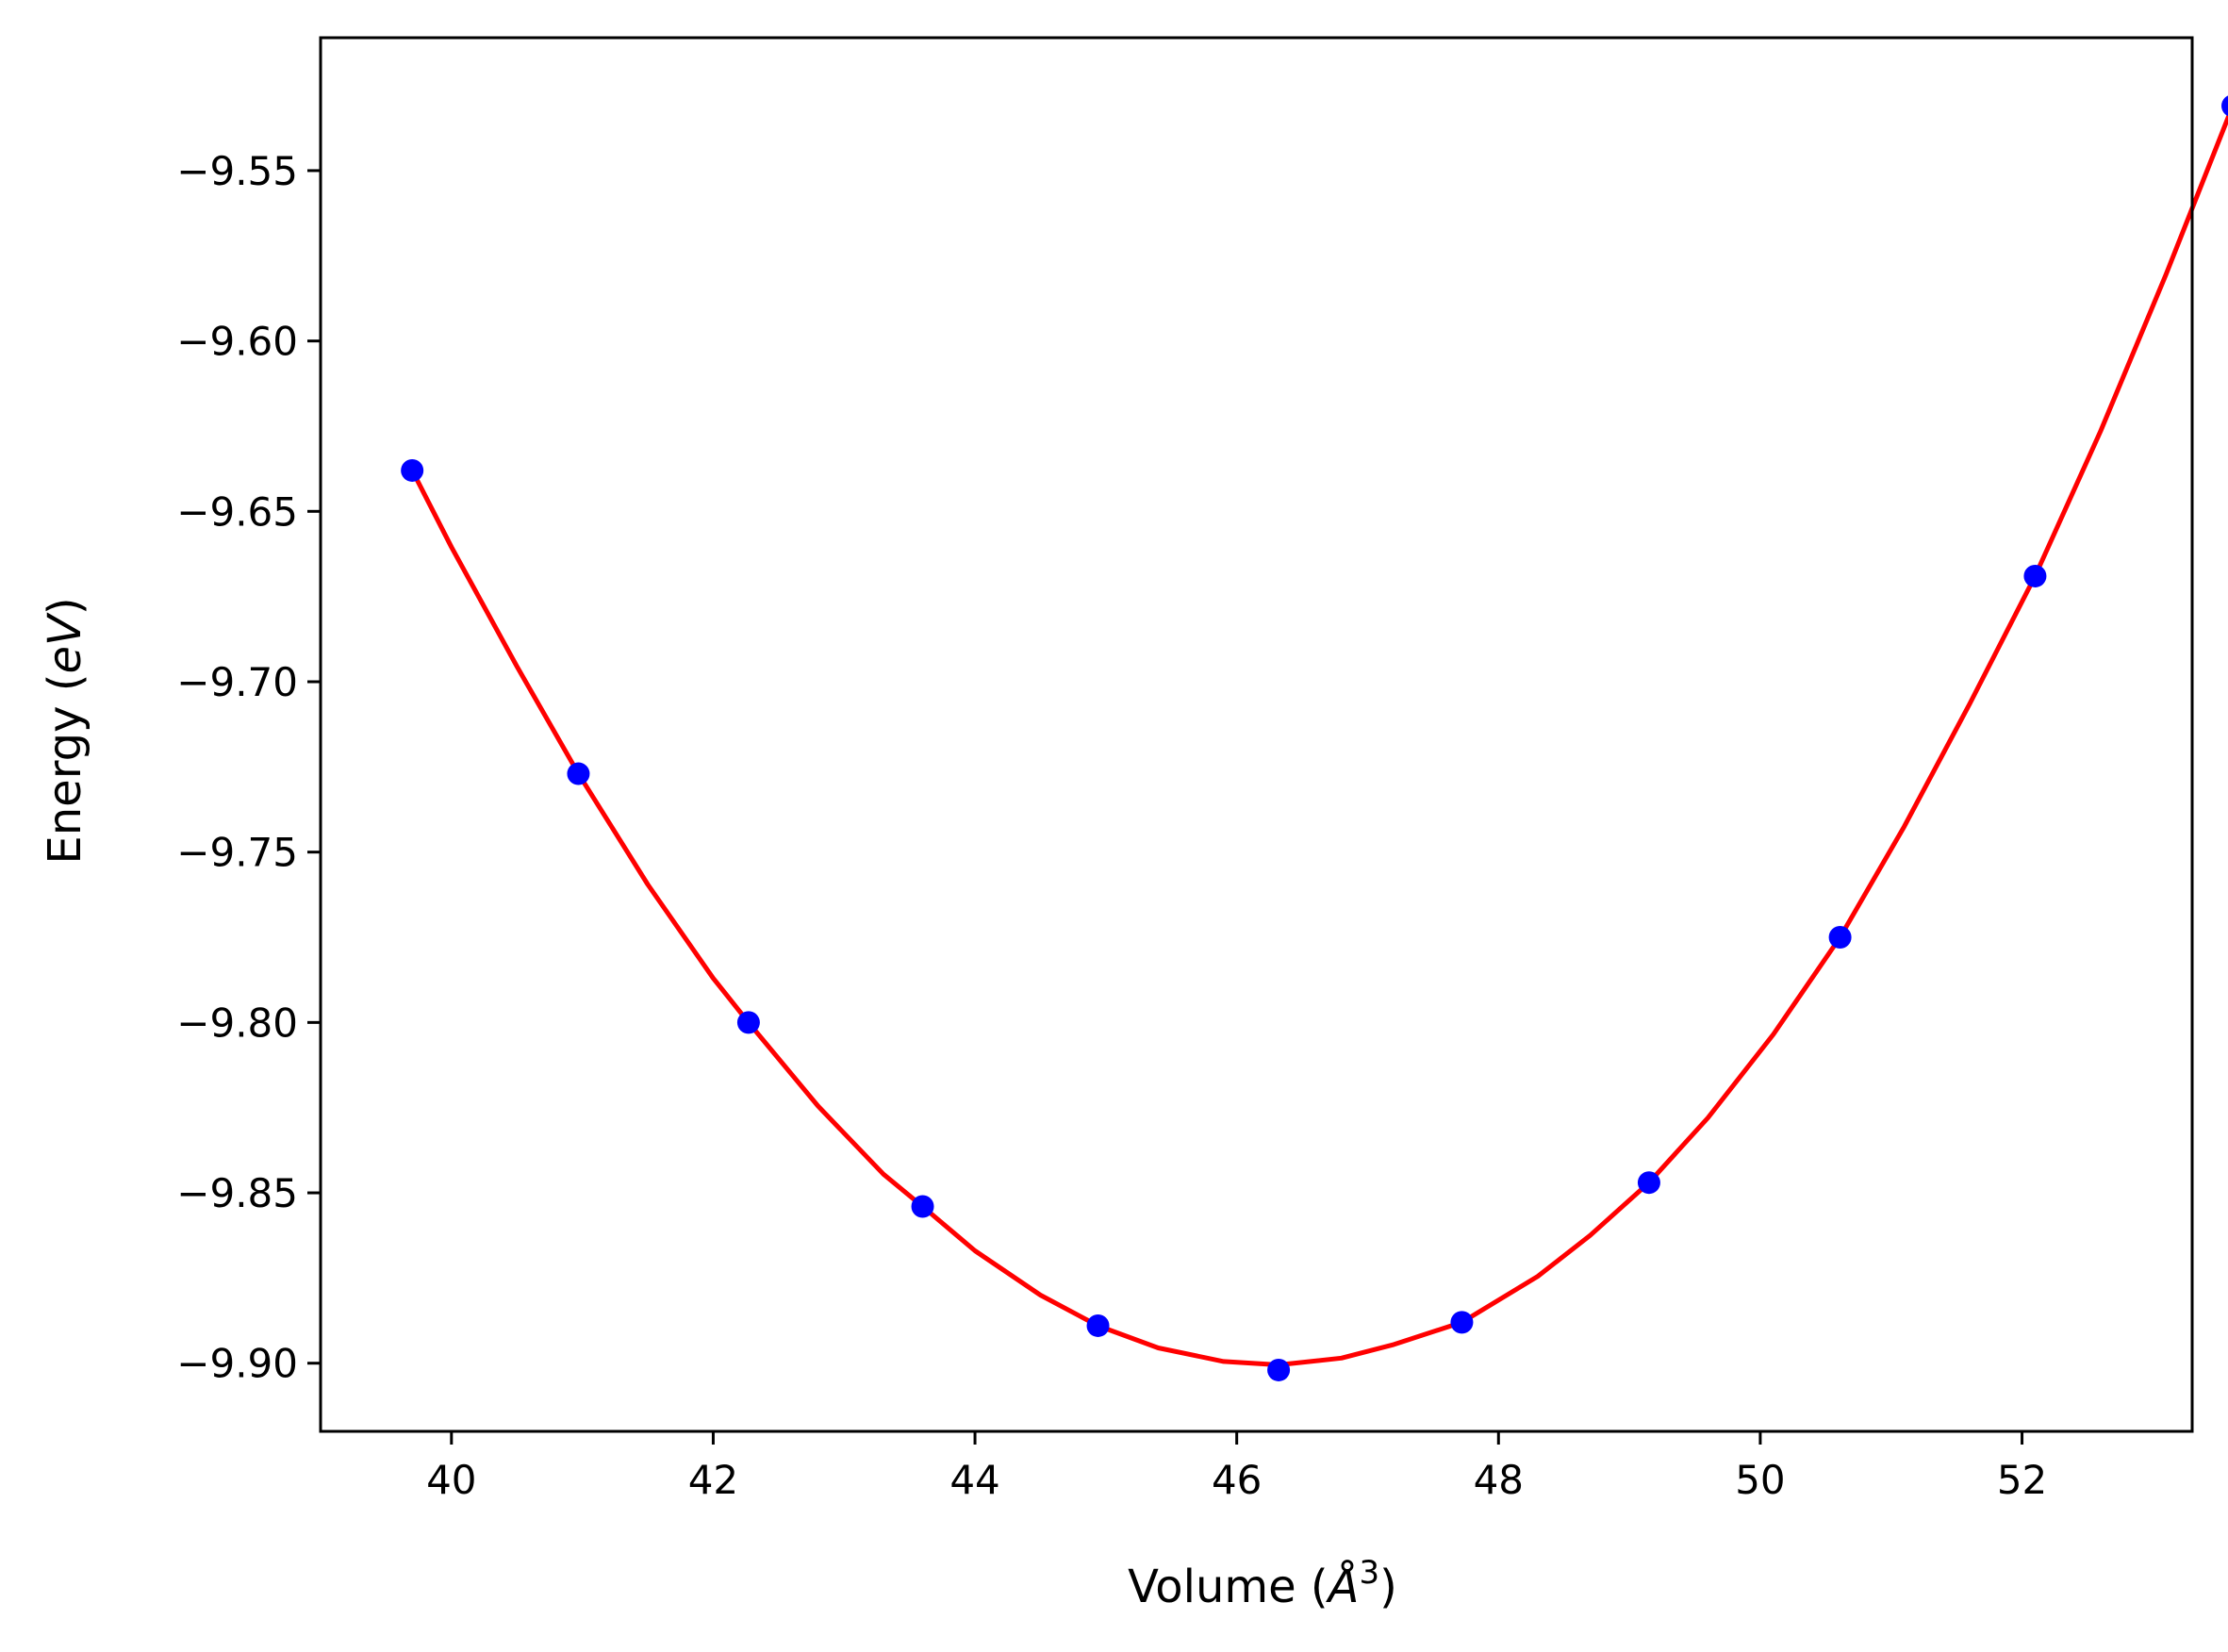 This screenshot has width=2228, height=1652. I want to click on y-axis-label-prefix: Energy (, so click(65, 769).